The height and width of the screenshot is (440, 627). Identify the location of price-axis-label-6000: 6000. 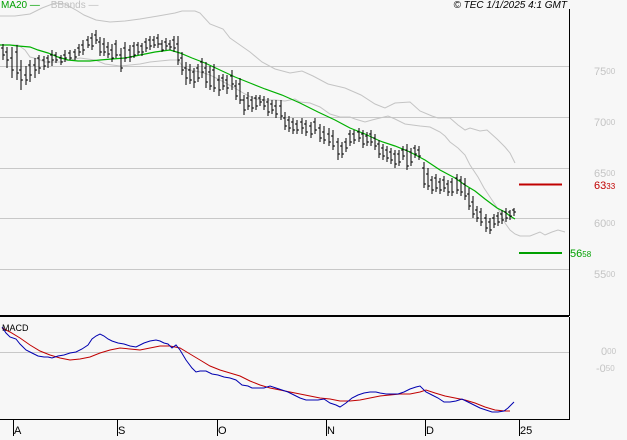
(605, 224).